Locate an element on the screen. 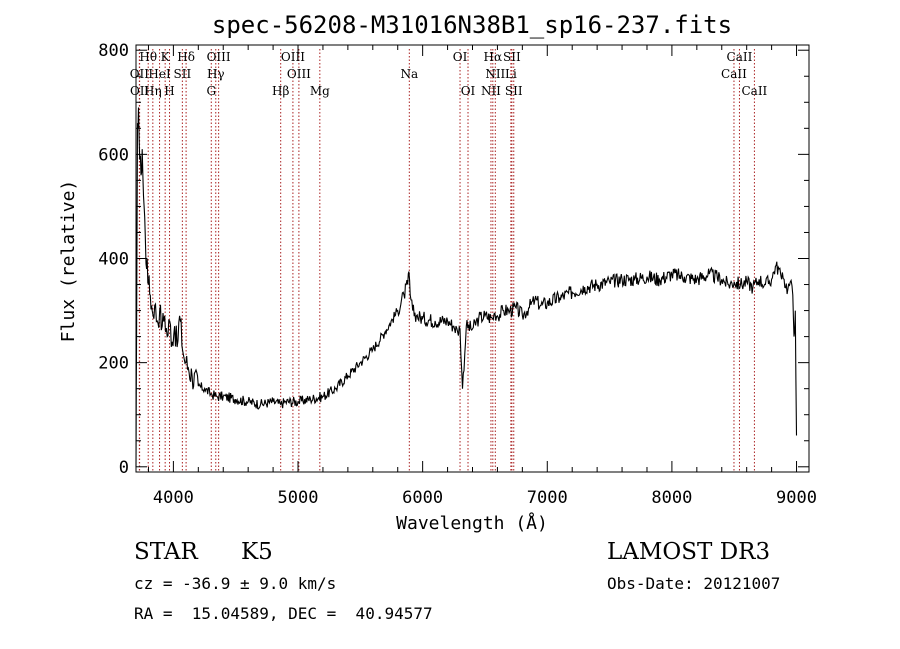  chart-title: spec-56208-M31016N38B1_sp16-237.fits is located at coordinates (472, 25).